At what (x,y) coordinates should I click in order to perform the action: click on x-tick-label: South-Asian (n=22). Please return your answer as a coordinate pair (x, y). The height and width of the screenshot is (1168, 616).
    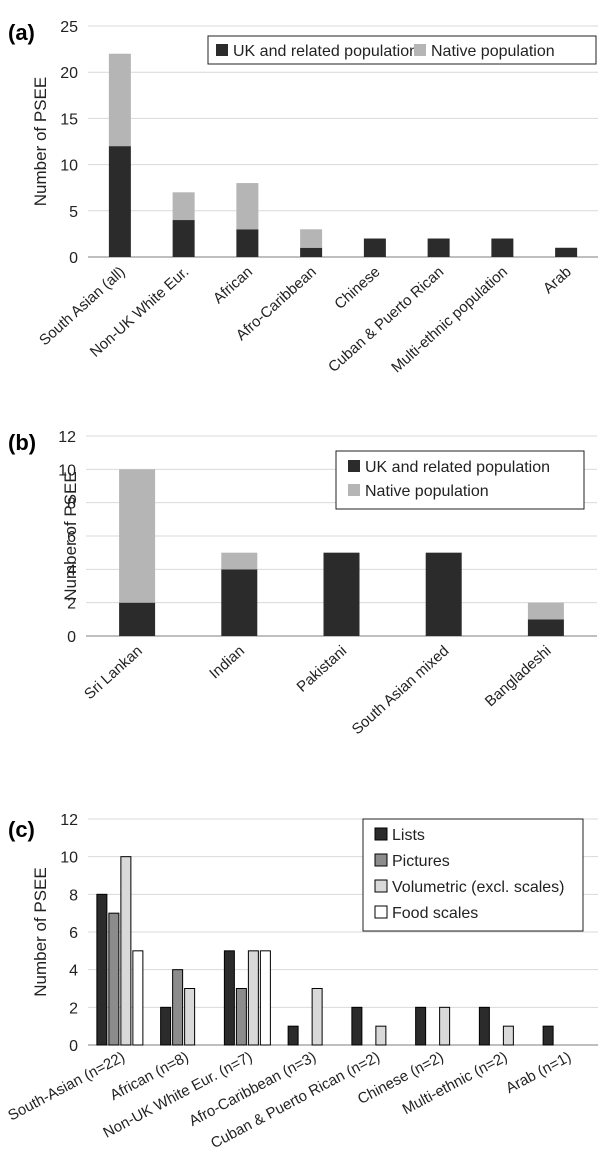
    Looking at the image, I should click on (66, 1087).